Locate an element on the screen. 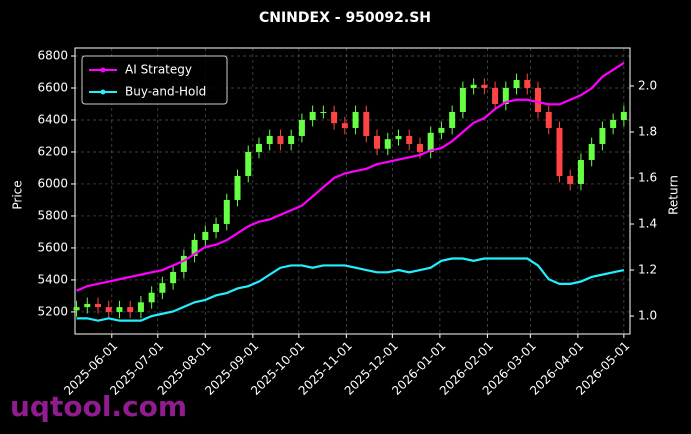 The image size is (691, 434). legend-label: Buy-and-Hold is located at coordinates (165, 92).